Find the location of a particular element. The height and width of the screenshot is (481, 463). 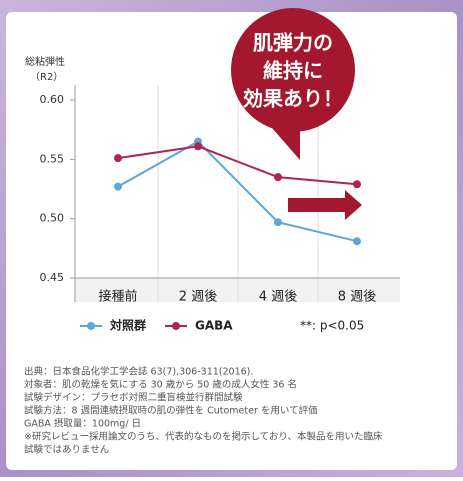

callout-text: 維持に is located at coordinates (293, 71).